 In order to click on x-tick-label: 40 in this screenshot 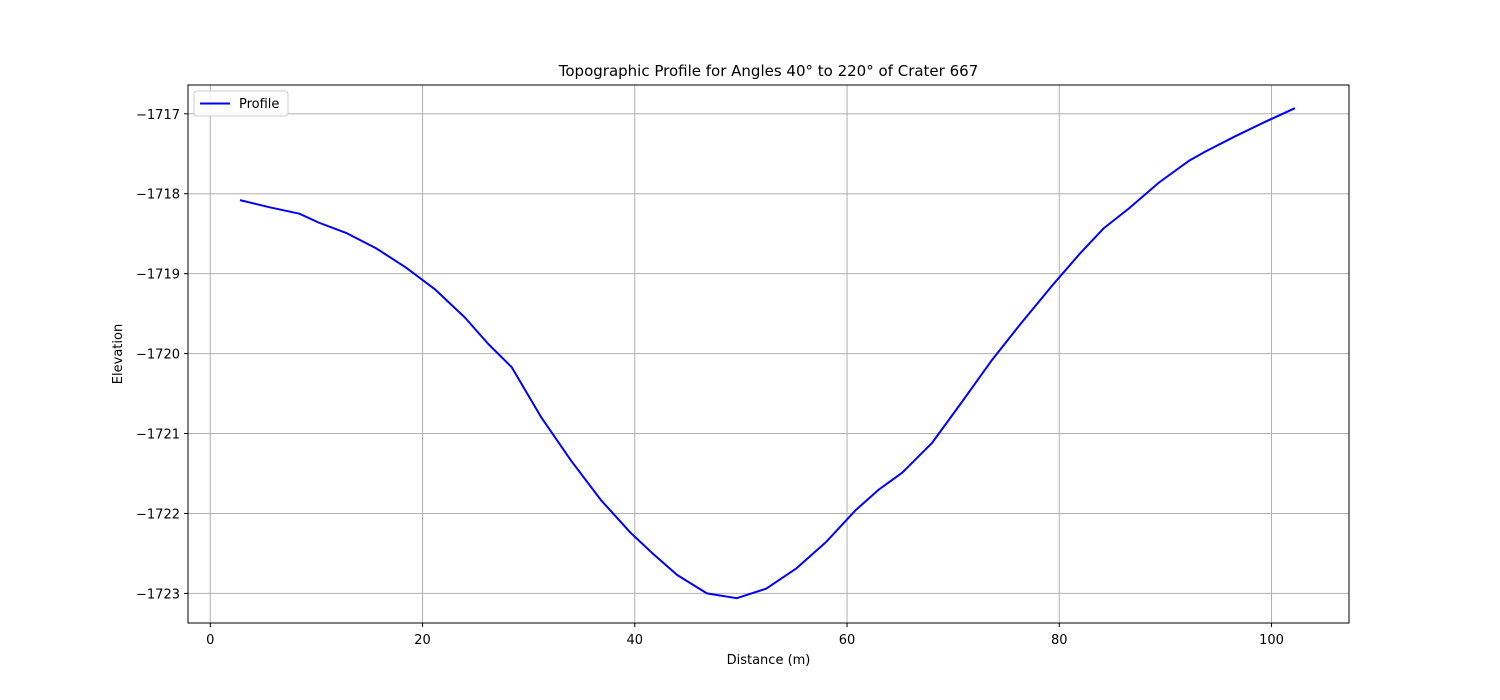, I will do `click(635, 640)`.